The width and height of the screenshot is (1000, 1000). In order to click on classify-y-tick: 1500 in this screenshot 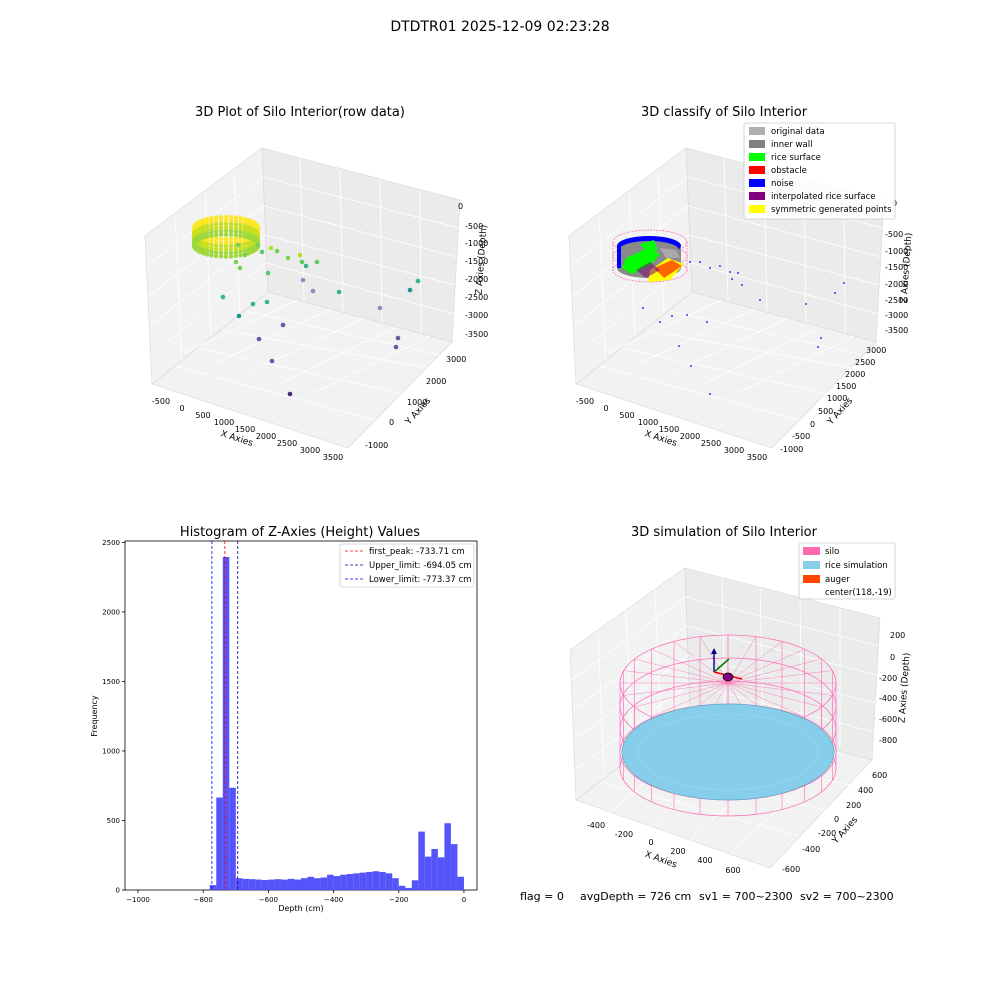, I will do `click(846, 386)`.